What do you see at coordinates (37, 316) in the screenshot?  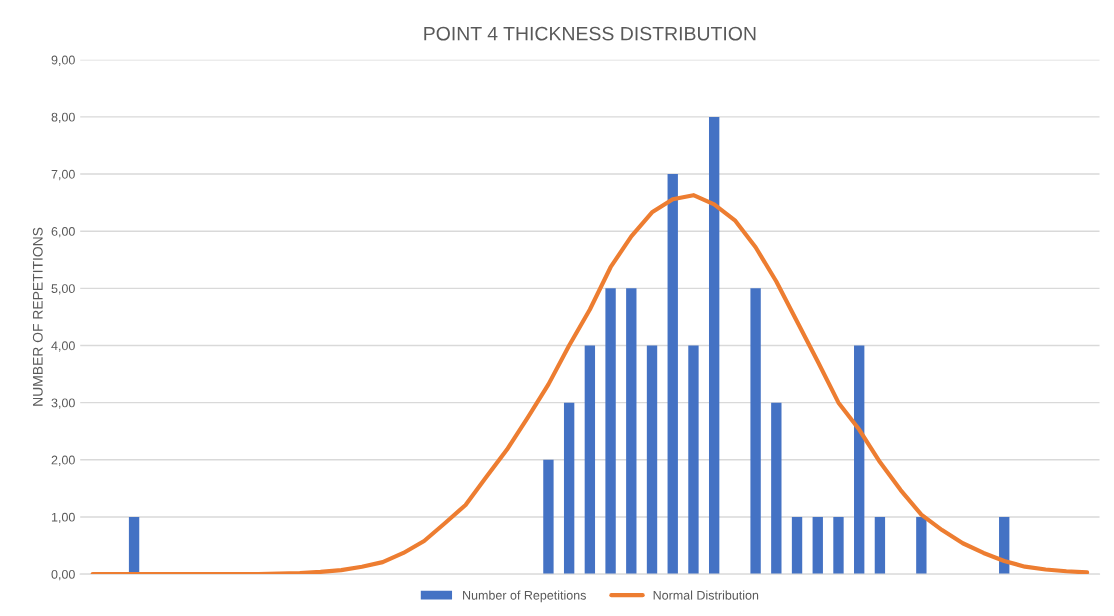 I see `y-axis-title: NUMBER OF REPETITIONS` at bounding box center [37, 316].